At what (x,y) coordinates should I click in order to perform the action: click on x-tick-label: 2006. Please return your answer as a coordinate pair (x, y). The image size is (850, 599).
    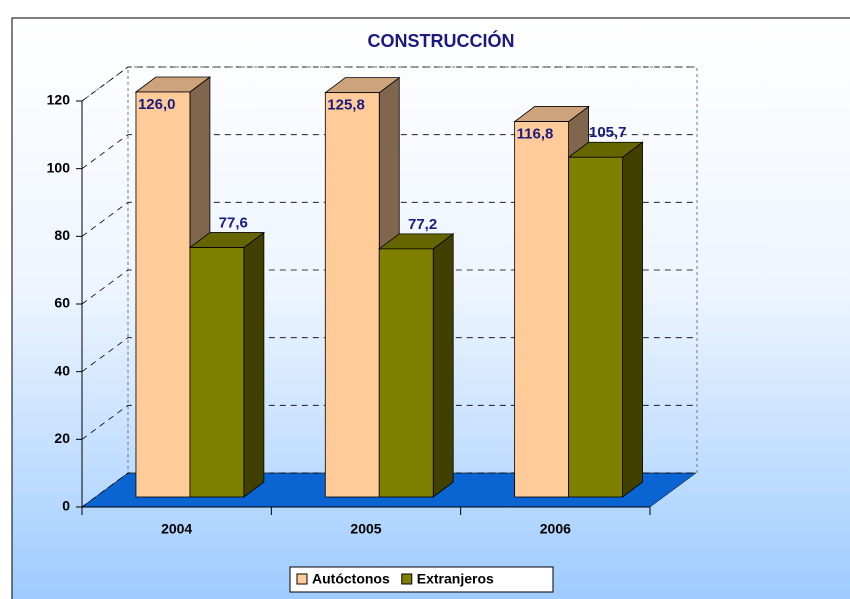
    Looking at the image, I should click on (555, 529).